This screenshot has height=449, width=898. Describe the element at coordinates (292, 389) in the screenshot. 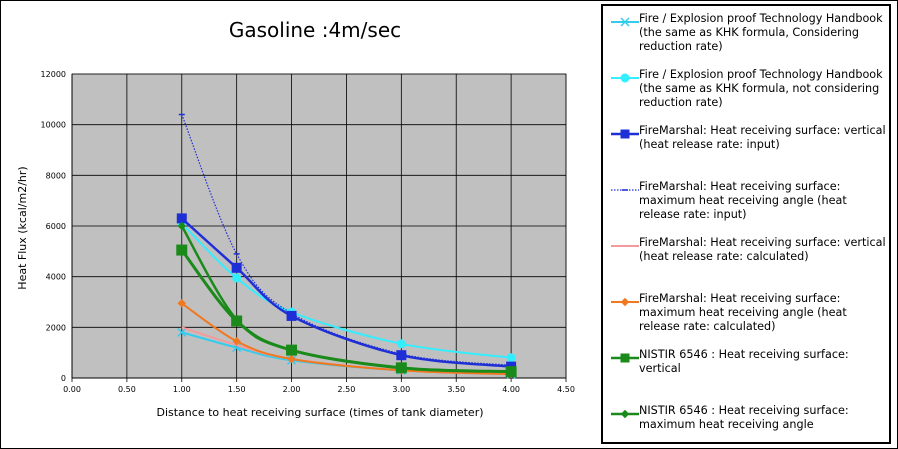

I see `x-tick-label: 2.00` at that location.